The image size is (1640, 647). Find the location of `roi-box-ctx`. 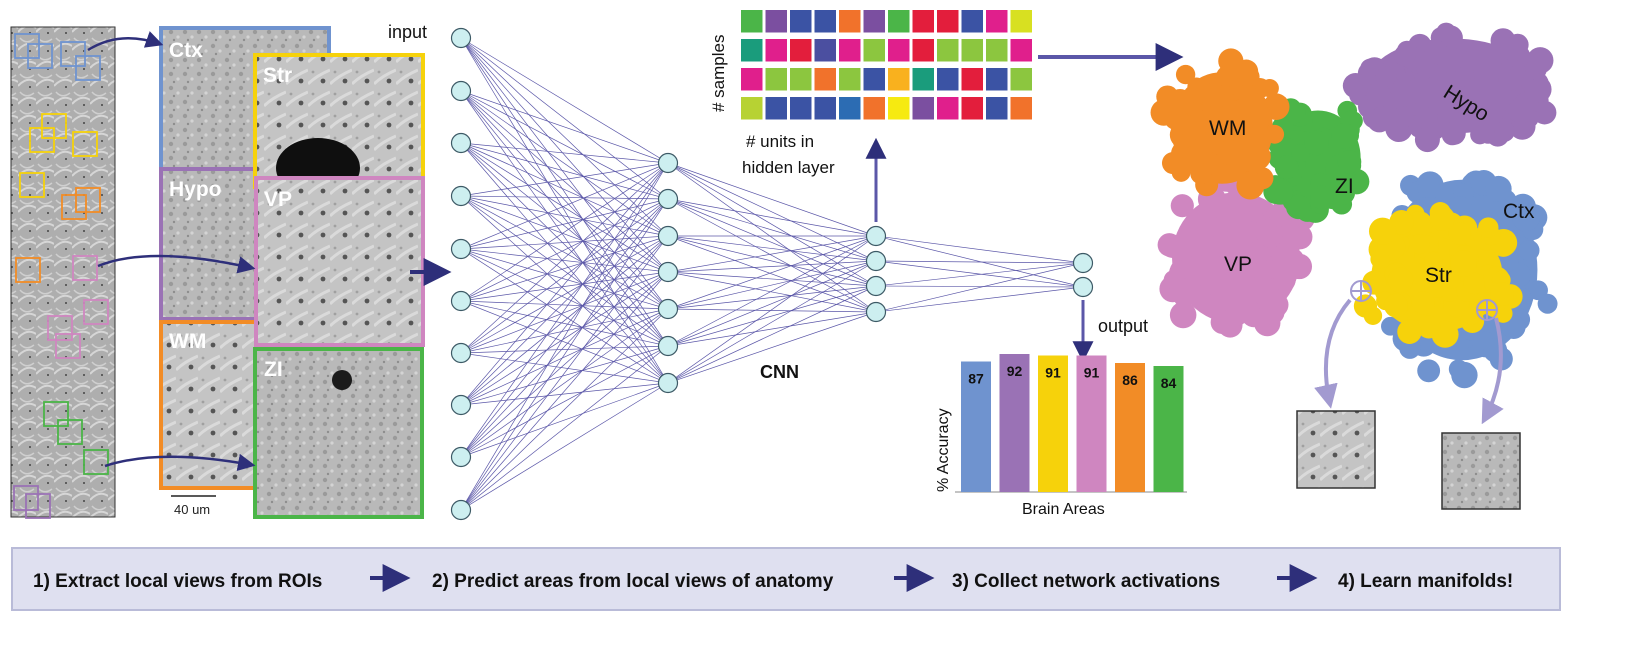

roi-box-ctx is located at coordinates (27, 46).